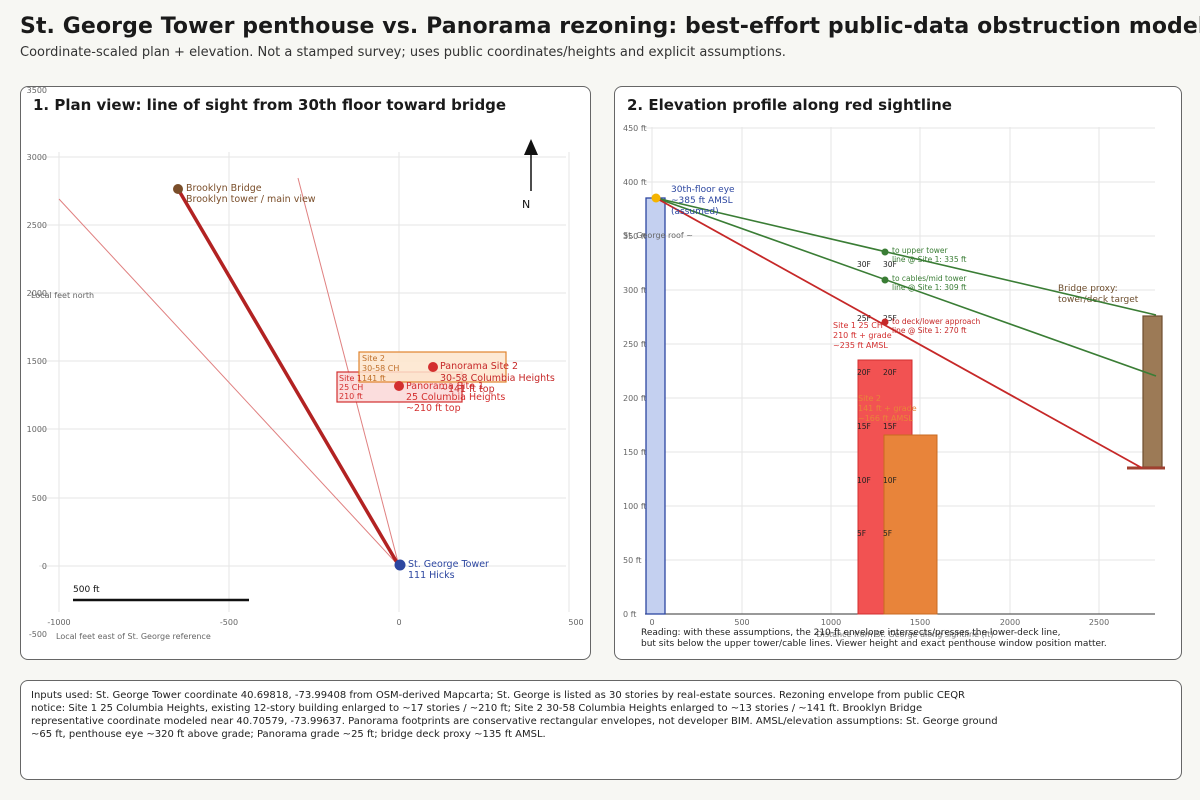 Image resolution: width=1200 pixels, height=800 pixels. What do you see at coordinates (497, 378) in the screenshot?
I see `site2-marker-sublabel: 30-58 Columbia Heights` at bounding box center [497, 378].